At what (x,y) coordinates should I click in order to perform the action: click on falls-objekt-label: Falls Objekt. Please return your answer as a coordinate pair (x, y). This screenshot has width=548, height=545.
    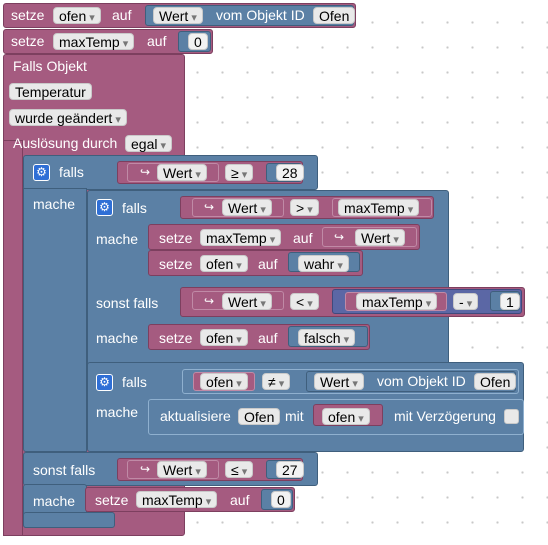
    Looking at the image, I should click on (50, 66).